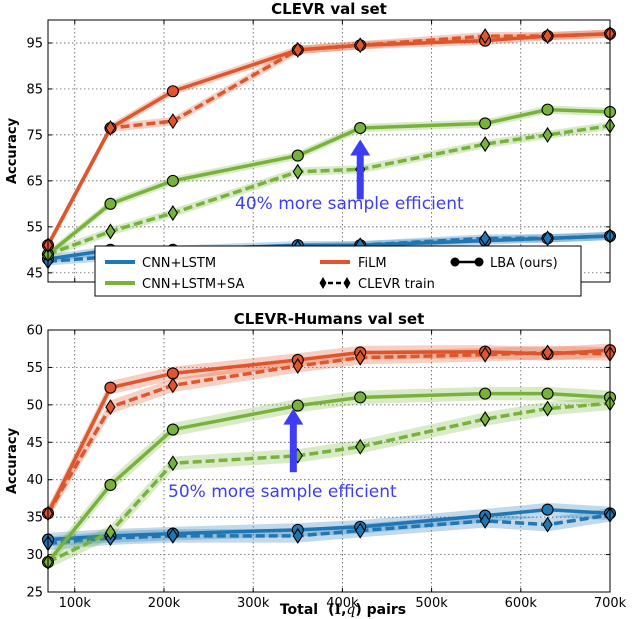 This screenshot has height=619, width=634. Describe the element at coordinates (75, 603) in the screenshot. I see `x-tick-label: 100k` at that location.